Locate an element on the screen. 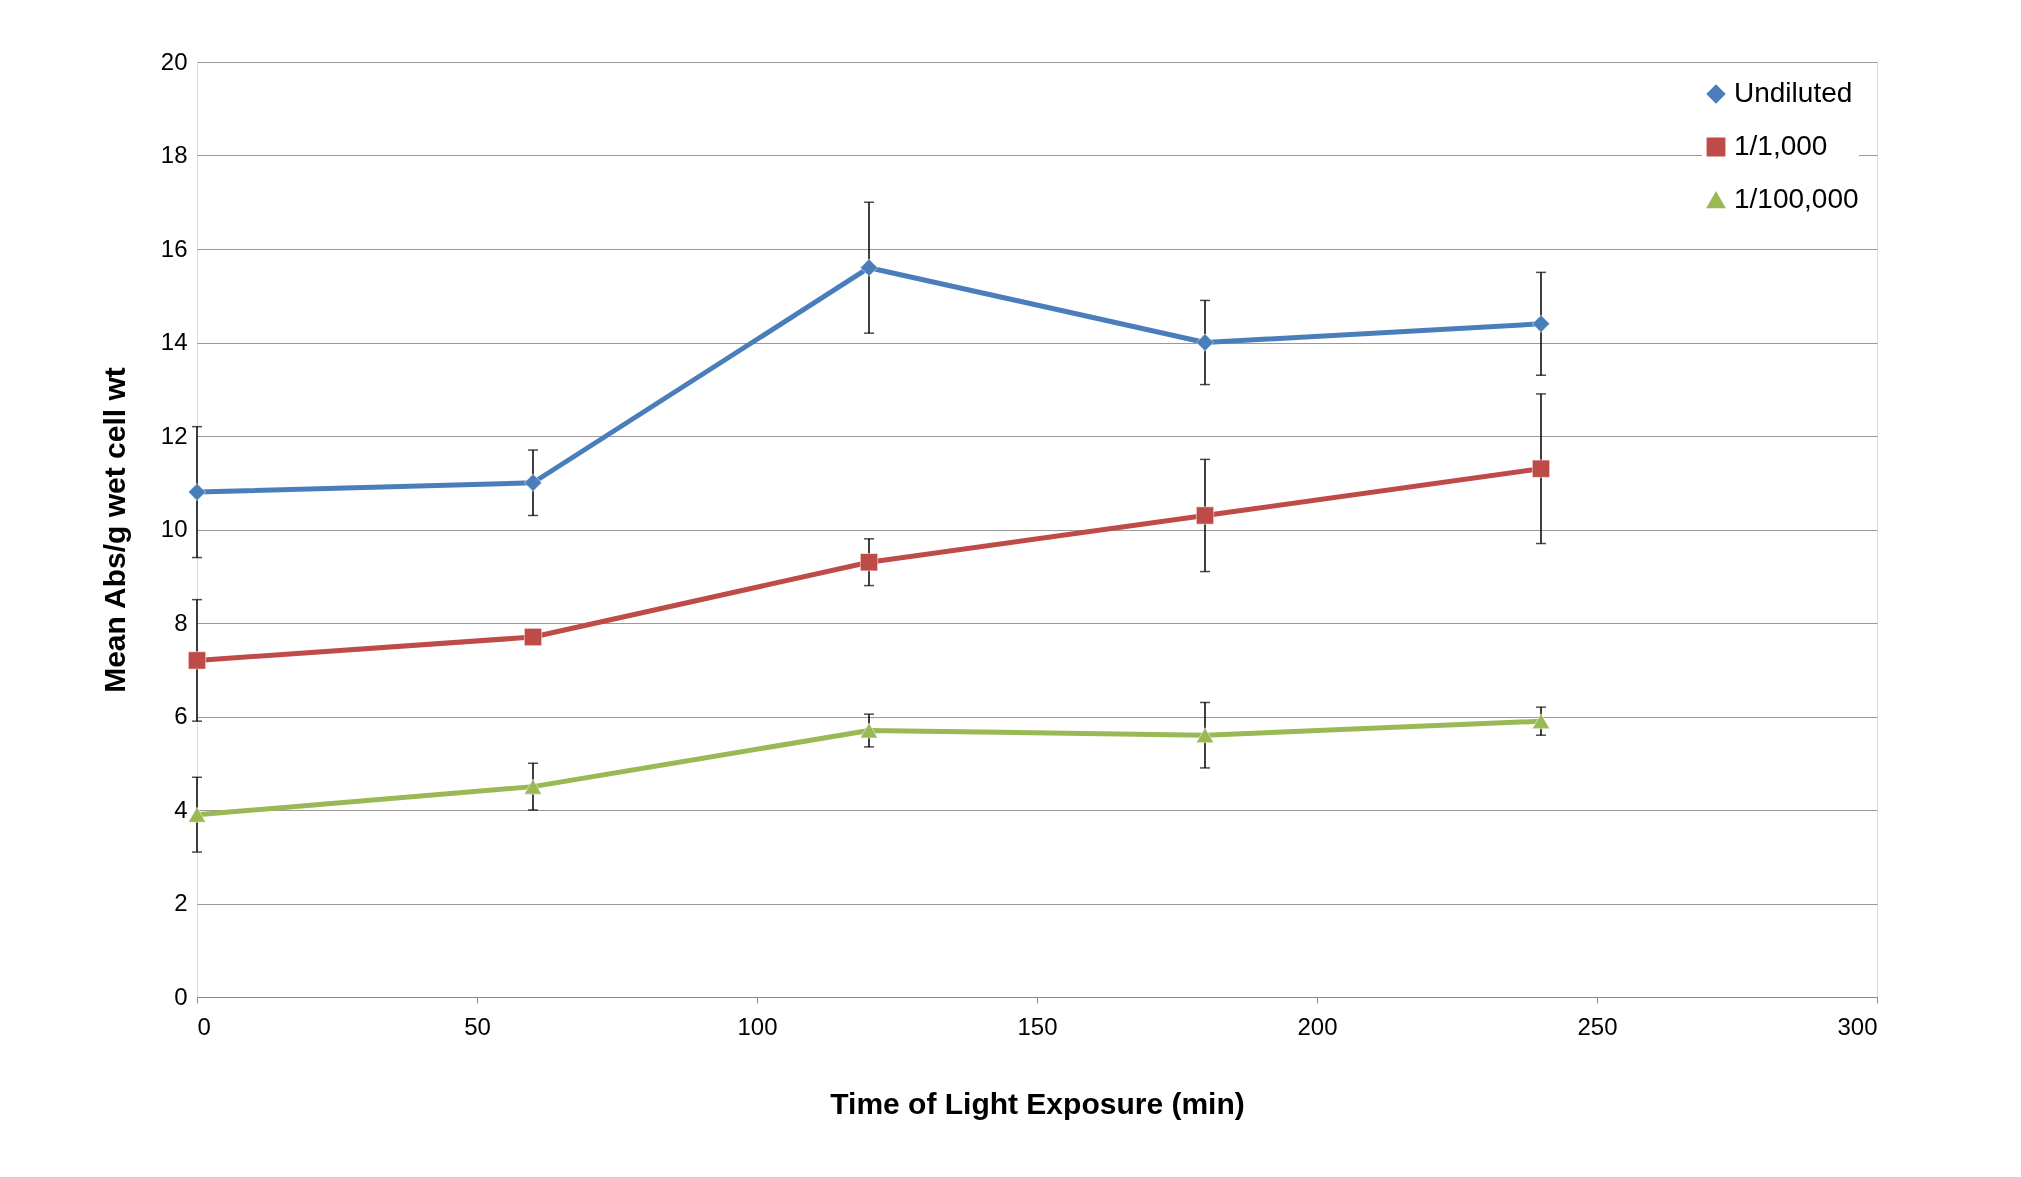 This screenshot has width=2021, height=1177. y-tick-label: 2 is located at coordinates (181, 902).